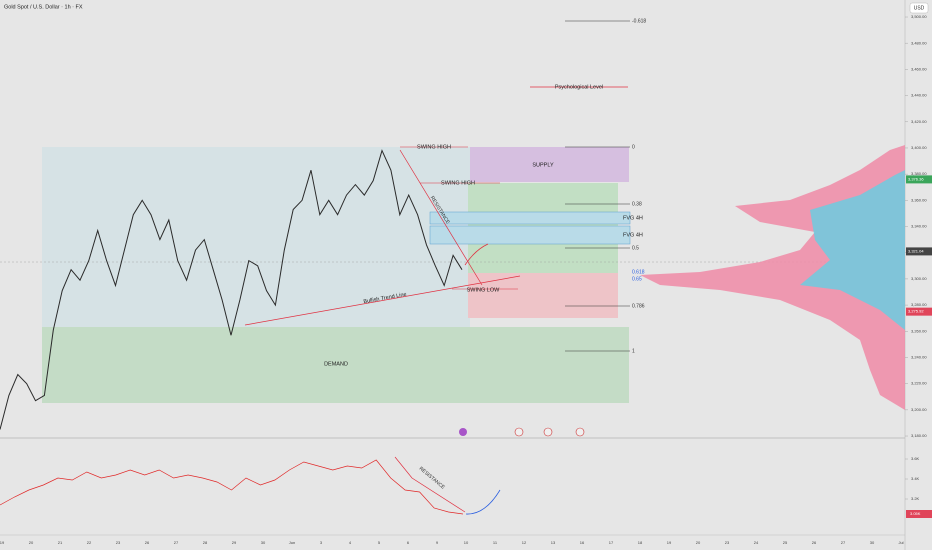 Image resolution: width=932 pixels, height=550 pixels. I want to click on y-tick-label: 3,360.00, so click(919, 199).